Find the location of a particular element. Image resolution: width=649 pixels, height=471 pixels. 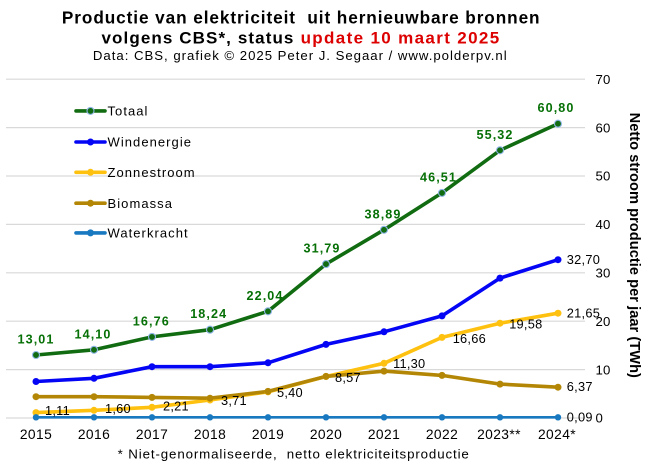

svg-text: 2024* is located at coordinates (557, 434).